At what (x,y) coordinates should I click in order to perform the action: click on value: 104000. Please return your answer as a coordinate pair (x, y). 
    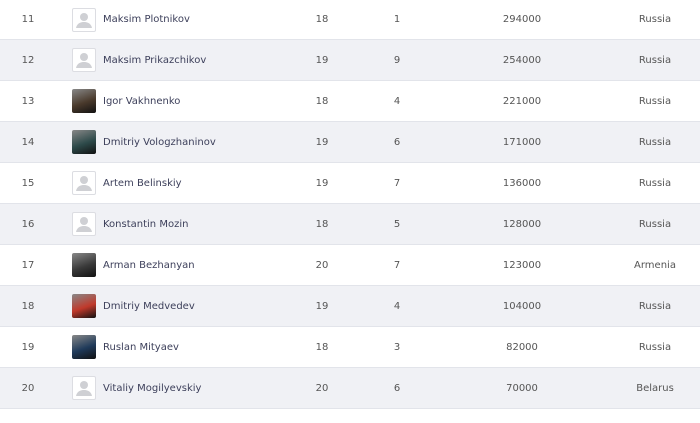
    Looking at the image, I should click on (522, 306).